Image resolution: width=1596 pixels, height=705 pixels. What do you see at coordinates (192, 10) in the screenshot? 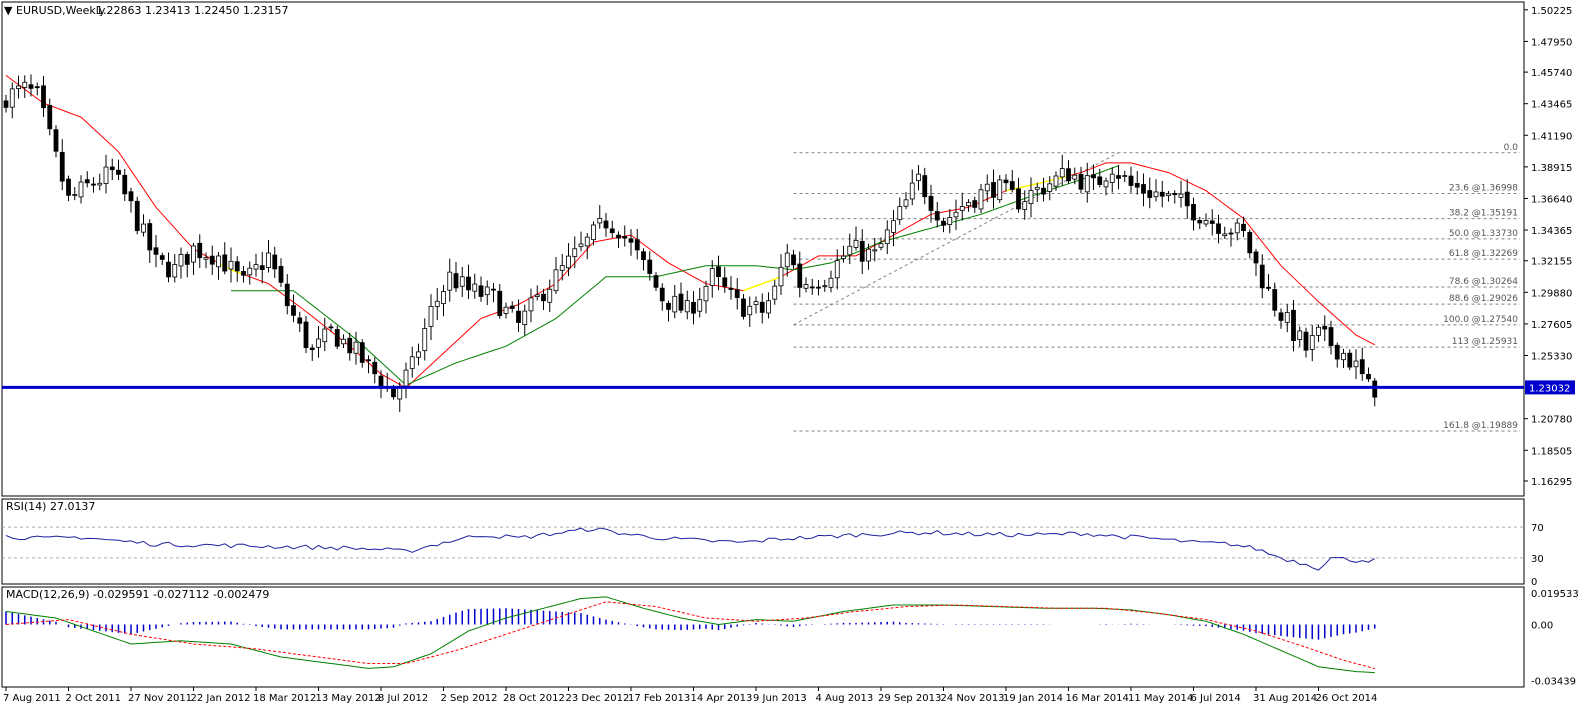
I see `ohlc-readout: 1.22863 1.23413 1.22450 1.23157` at bounding box center [192, 10].